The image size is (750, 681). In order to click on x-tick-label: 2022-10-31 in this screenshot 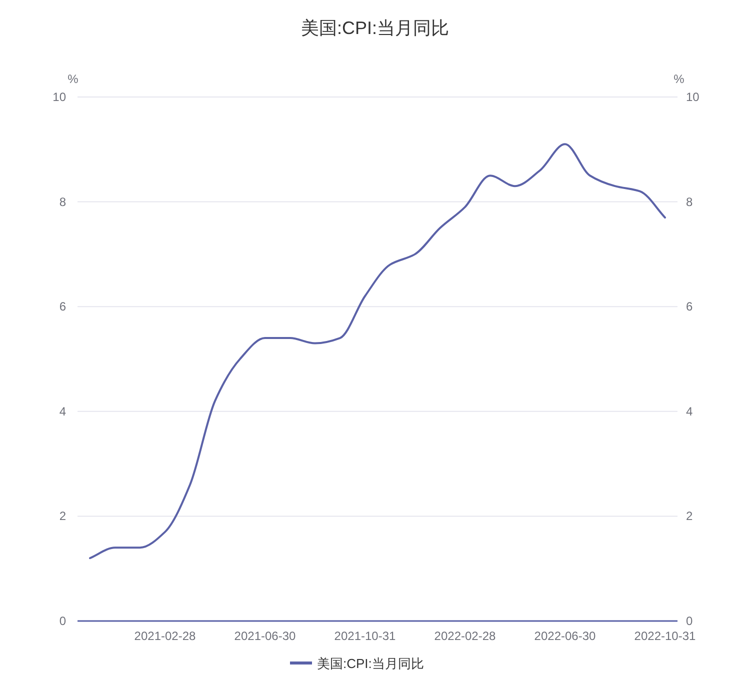, I will do `click(665, 636)`.